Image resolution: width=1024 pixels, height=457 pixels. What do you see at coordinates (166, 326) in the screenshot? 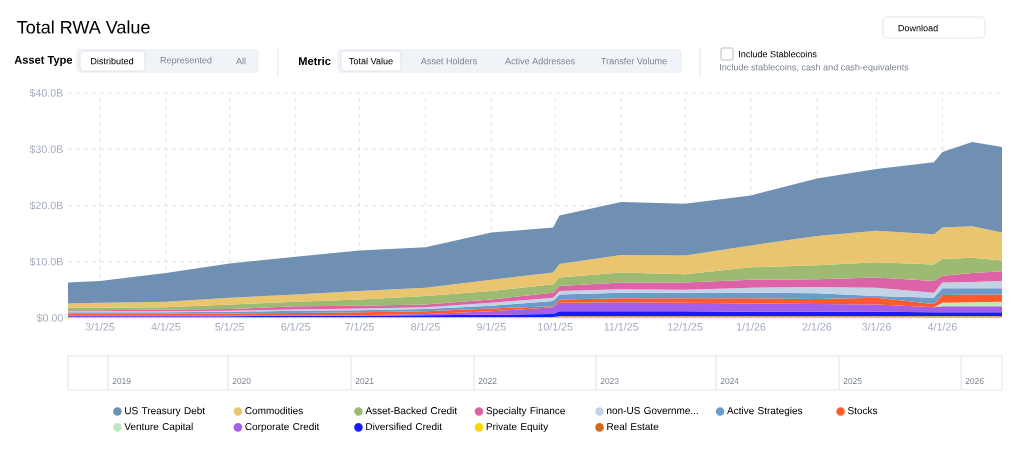
I see `x-tick-label: 4/1/25` at bounding box center [166, 326].